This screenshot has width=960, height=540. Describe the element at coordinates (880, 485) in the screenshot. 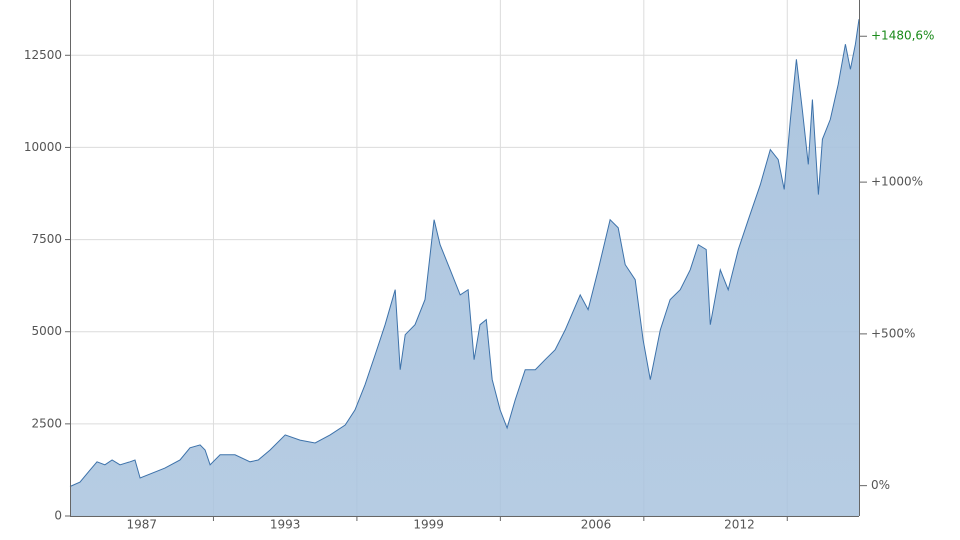

I see `y2-tick-label: 0%` at that location.